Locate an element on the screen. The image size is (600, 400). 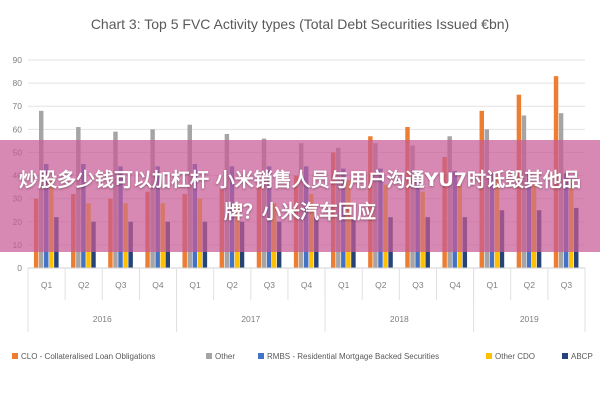
x-group-label: 2018 is located at coordinates (399, 319).